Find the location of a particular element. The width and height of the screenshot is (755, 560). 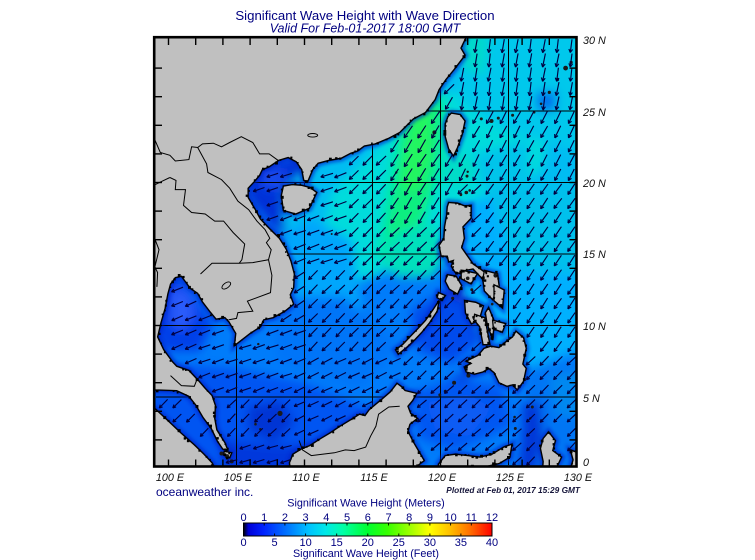

svg-text:Plotted at Feb 01, 2017 15:29: Plotted at Feb 01, 2017 15:29 GMT is located at coordinates (513, 490).